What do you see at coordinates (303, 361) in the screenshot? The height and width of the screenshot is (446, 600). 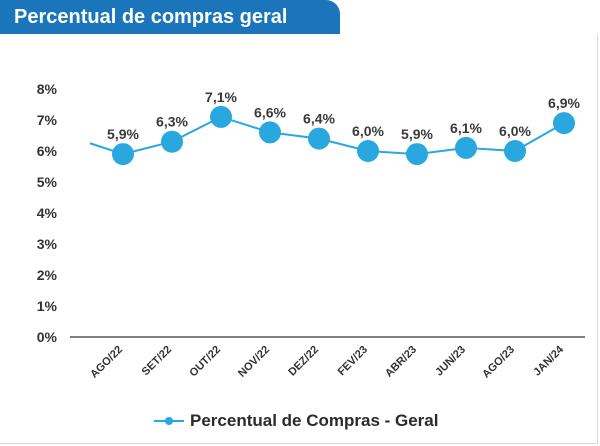 I see `x-tick-label: DEZ/22` at bounding box center [303, 361].